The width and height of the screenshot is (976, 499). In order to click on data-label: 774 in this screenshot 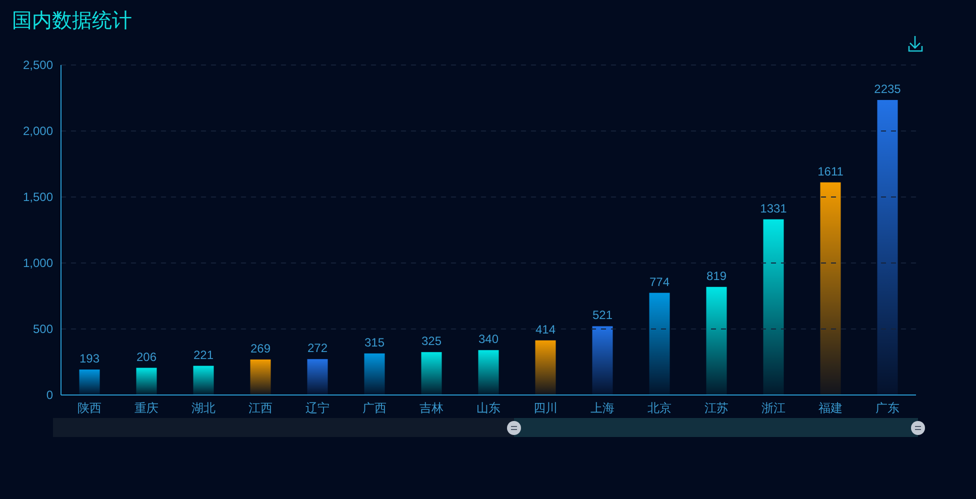, I will do `click(659, 281)`.